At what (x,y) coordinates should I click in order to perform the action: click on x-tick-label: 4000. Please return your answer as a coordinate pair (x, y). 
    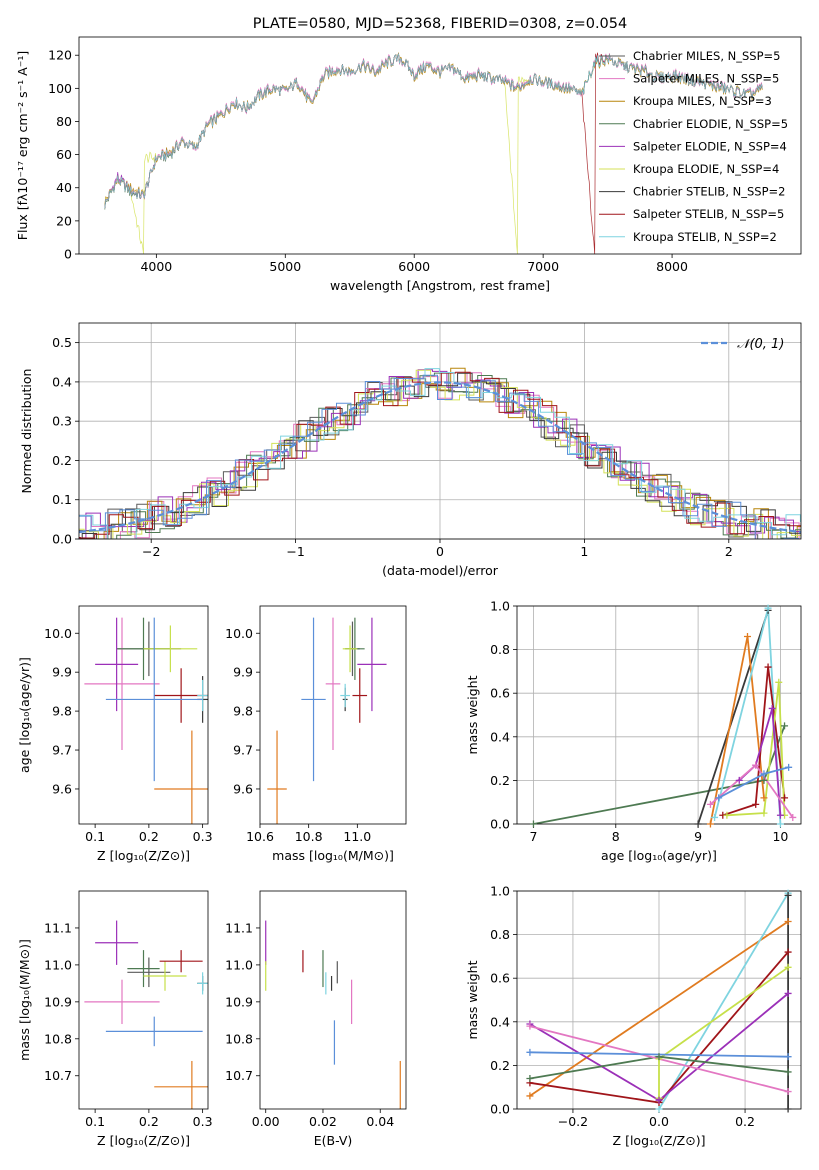
    Looking at the image, I should click on (156, 266).